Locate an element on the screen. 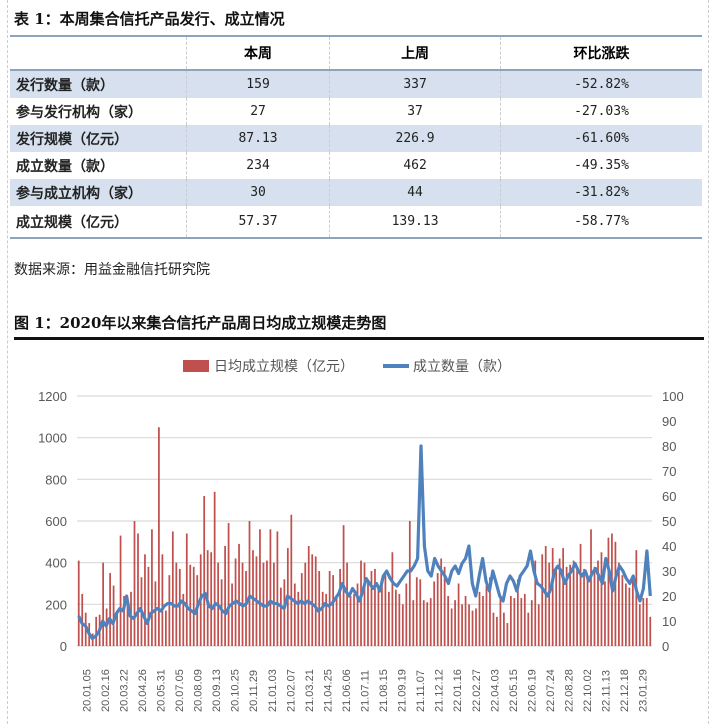  header-last-week: 上周 is located at coordinates (415, 53).